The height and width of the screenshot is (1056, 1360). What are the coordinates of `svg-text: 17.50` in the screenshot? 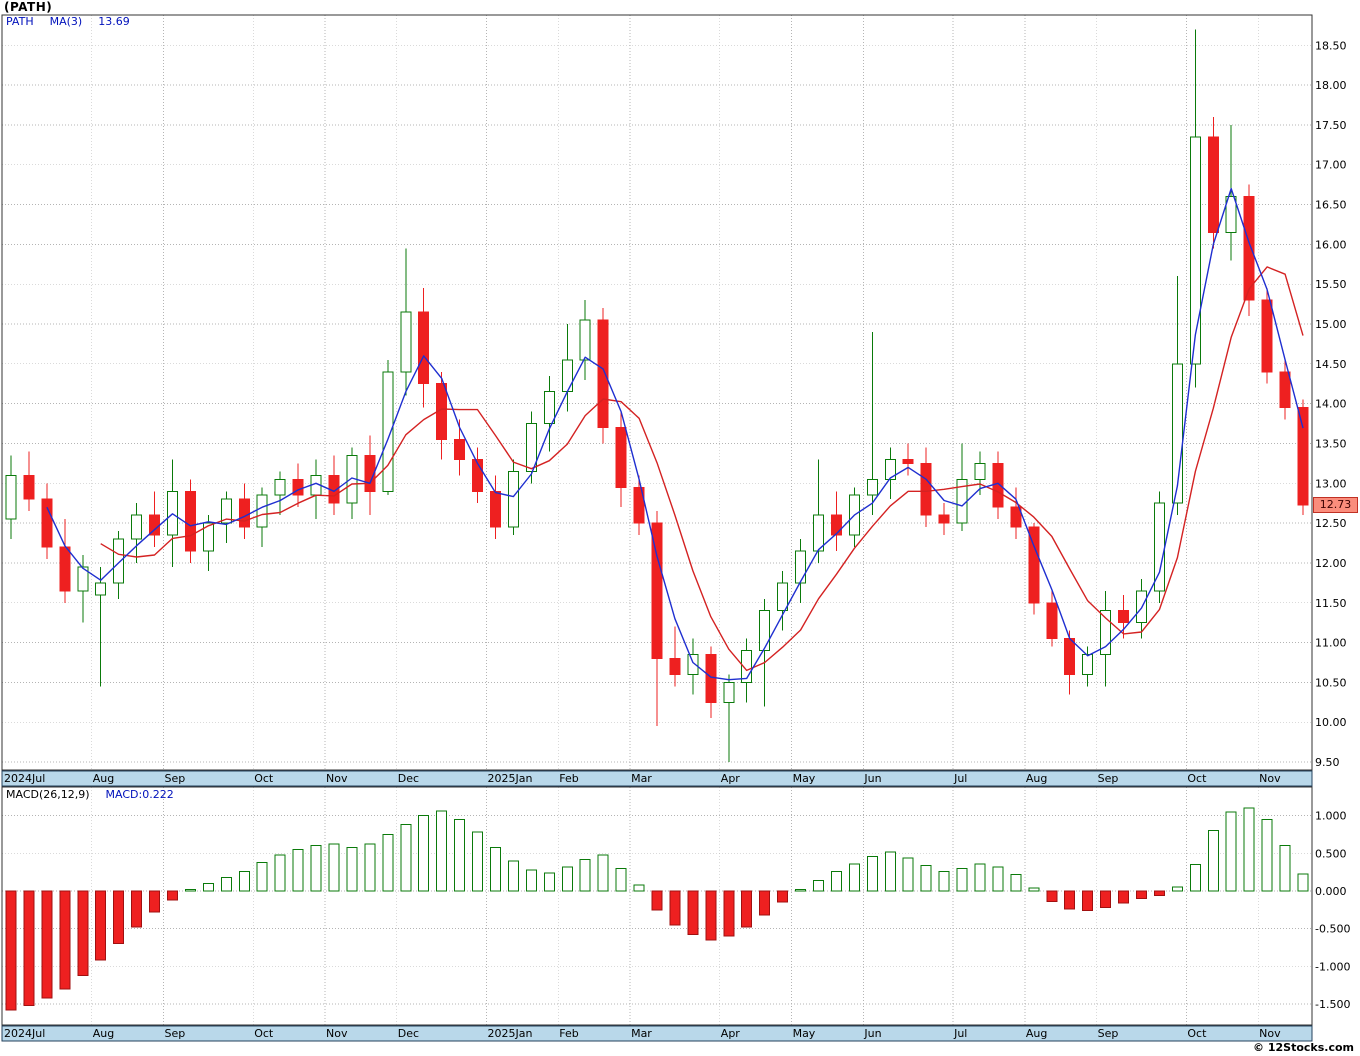 It's located at (1331, 125).